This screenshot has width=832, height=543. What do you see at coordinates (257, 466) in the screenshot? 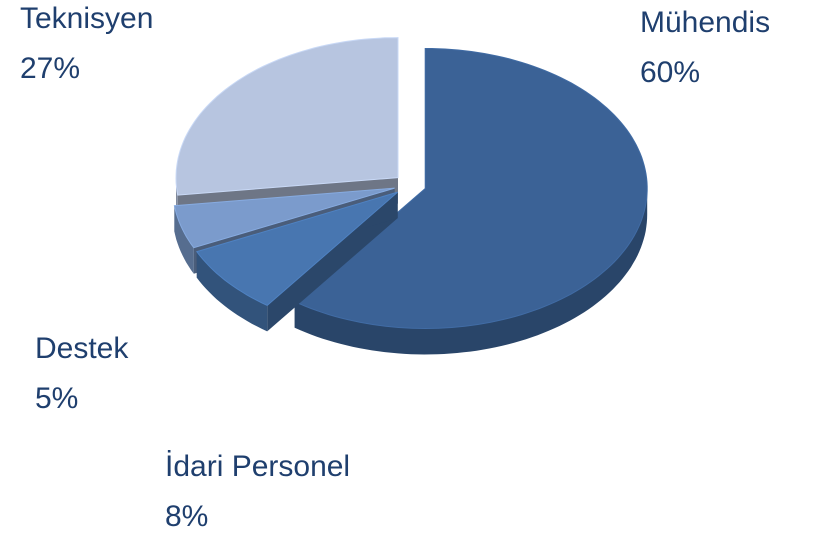
I see `slice-label: İdari Personel` at bounding box center [257, 466].